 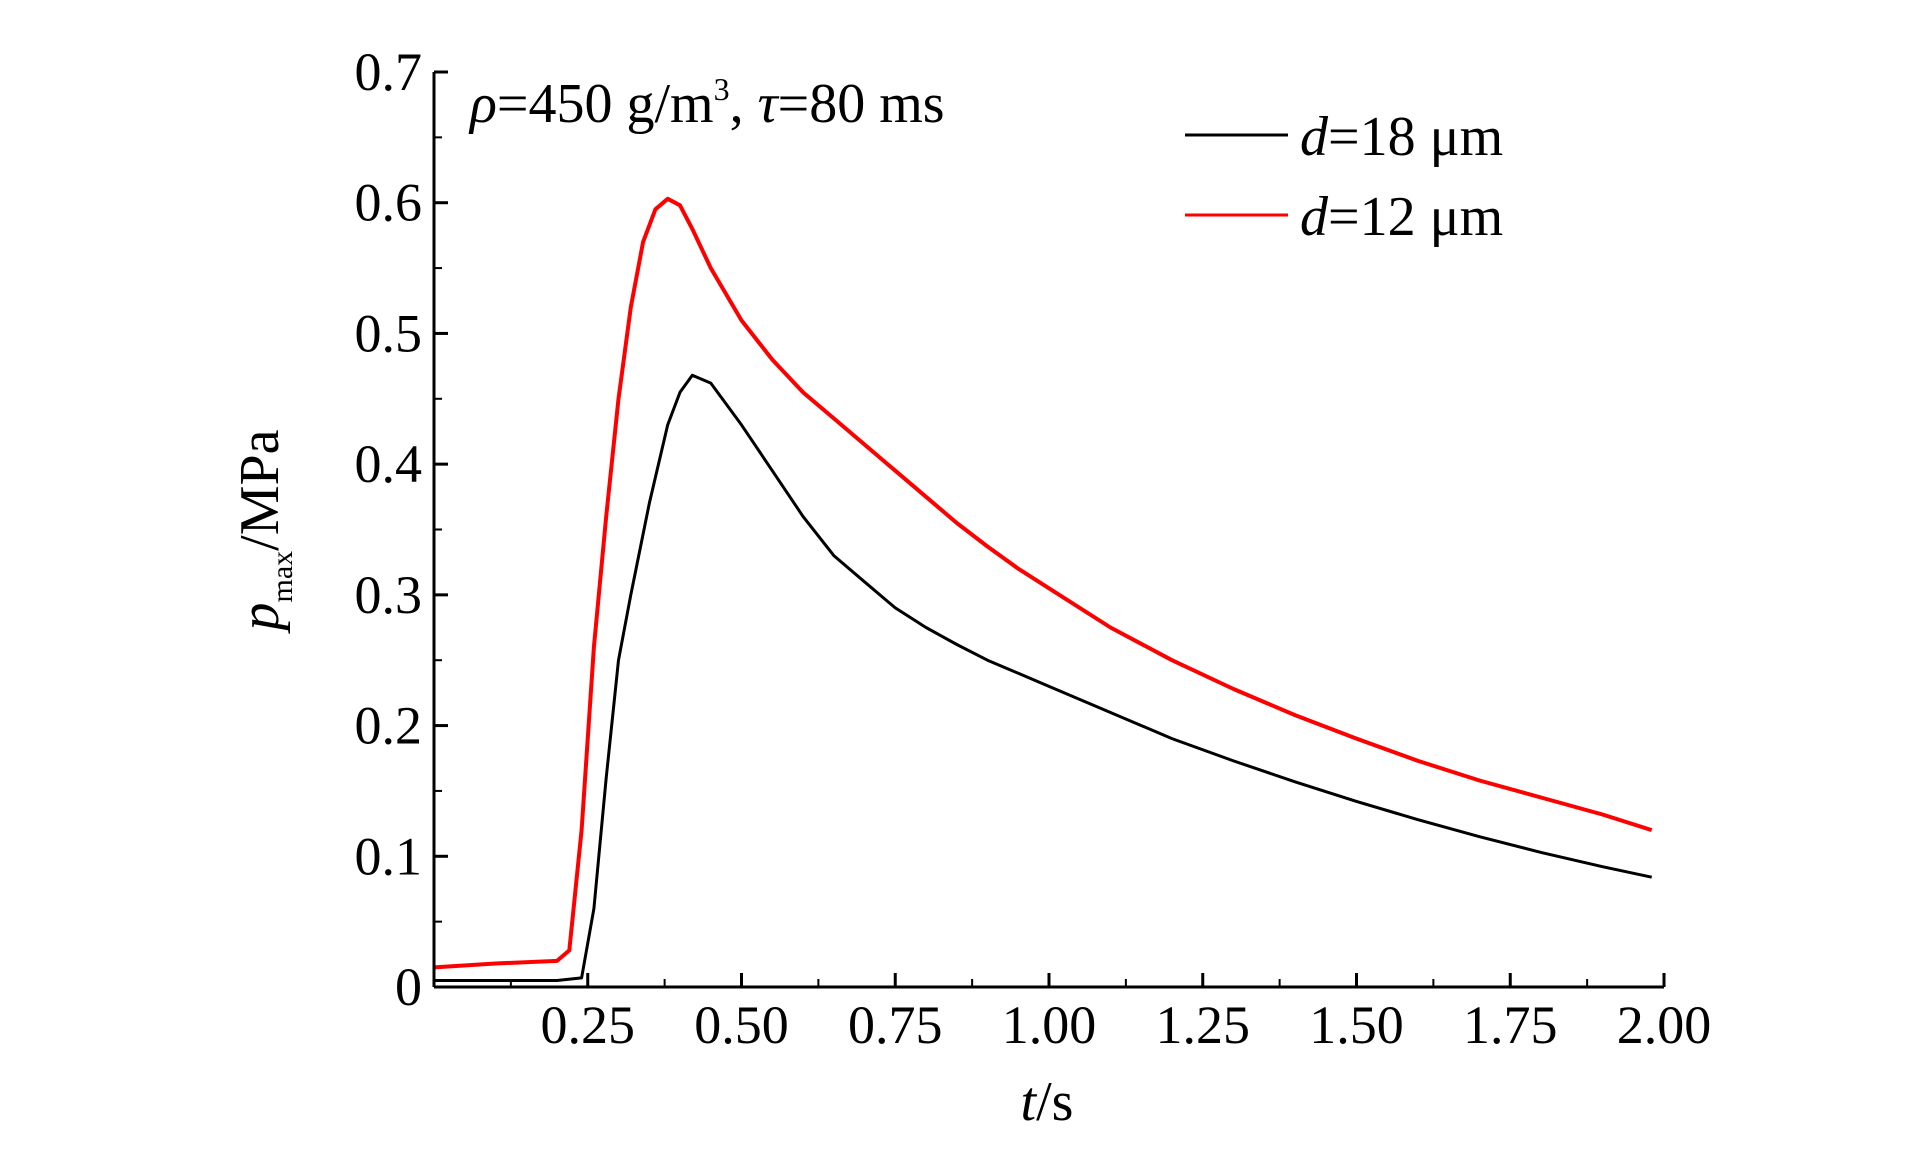 I want to click on x-tick-label: 1.25, so click(x=1203, y=1025).